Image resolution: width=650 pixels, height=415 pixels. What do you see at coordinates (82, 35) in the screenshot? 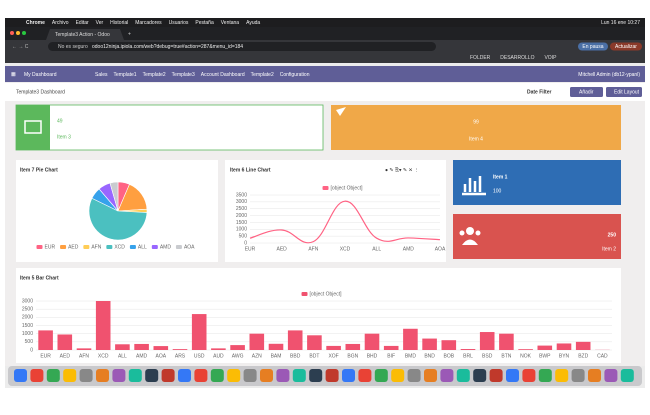
I see `tab-title: Template3 Action - Odoo` at bounding box center [82, 35].